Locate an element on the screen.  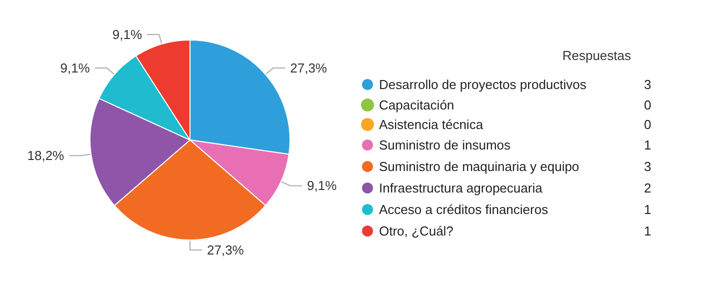
data-label: 18,2% is located at coordinates (46, 156).